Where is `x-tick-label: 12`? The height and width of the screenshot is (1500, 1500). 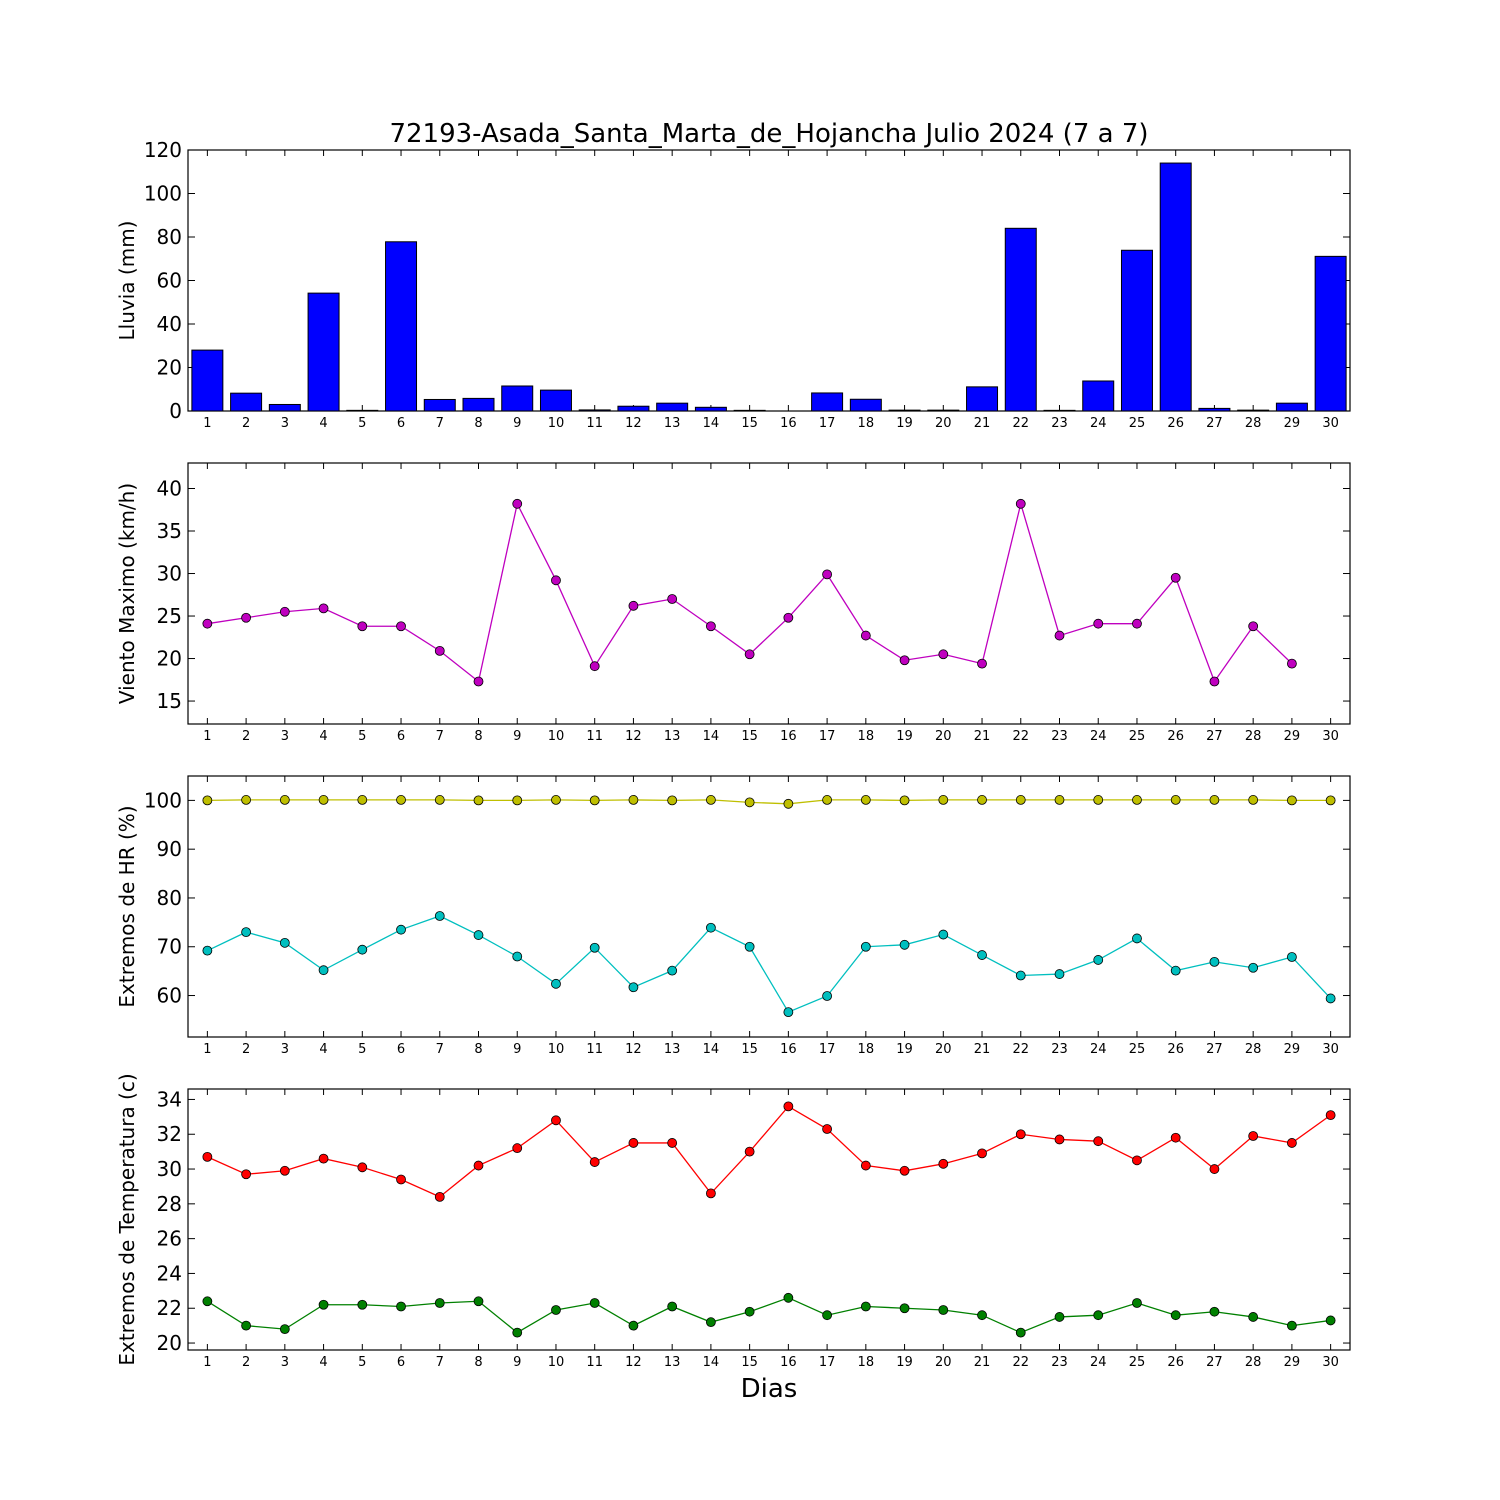 x-tick-label: 12 is located at coordinates (633, 1362).